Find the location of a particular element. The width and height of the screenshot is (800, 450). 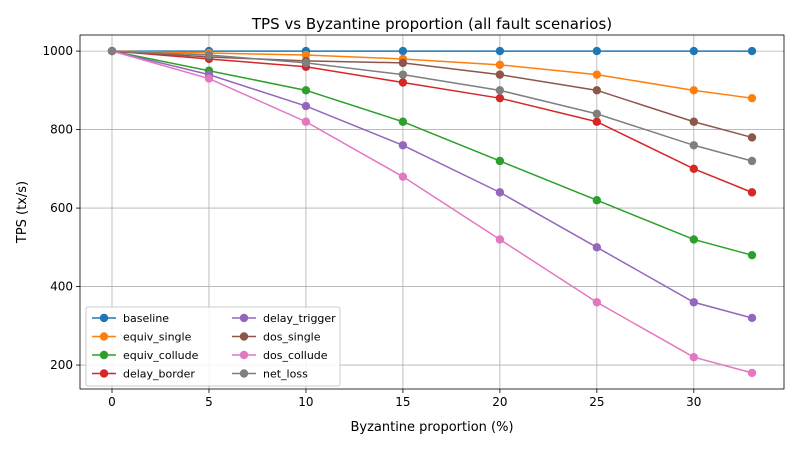

legend-label: net_loss is located at coordinates (285, 374).